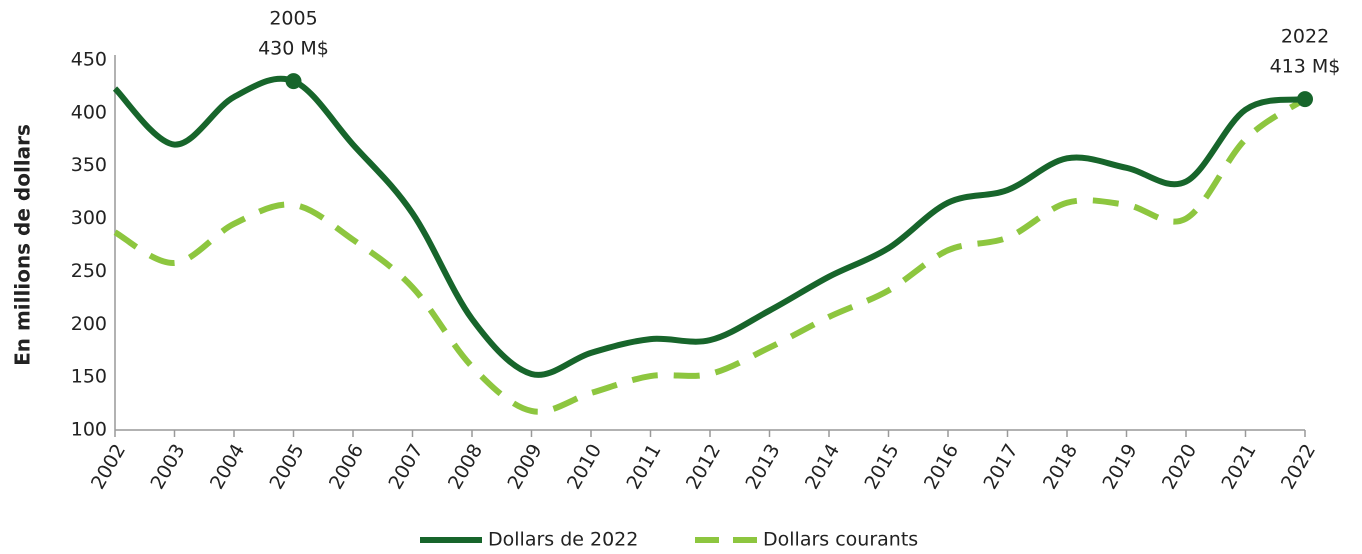  I want to click on legend-label: Dollars de 2022, so click(563, 540).